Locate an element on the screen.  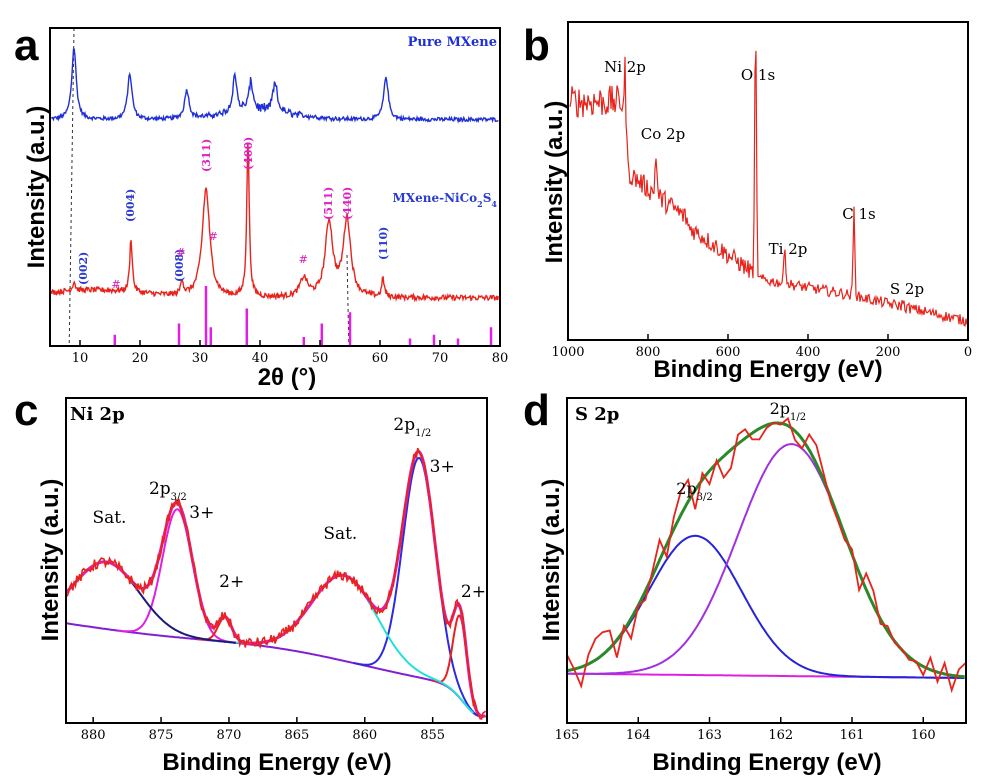
fit-envelope-line is located at coordinates (275, 584).